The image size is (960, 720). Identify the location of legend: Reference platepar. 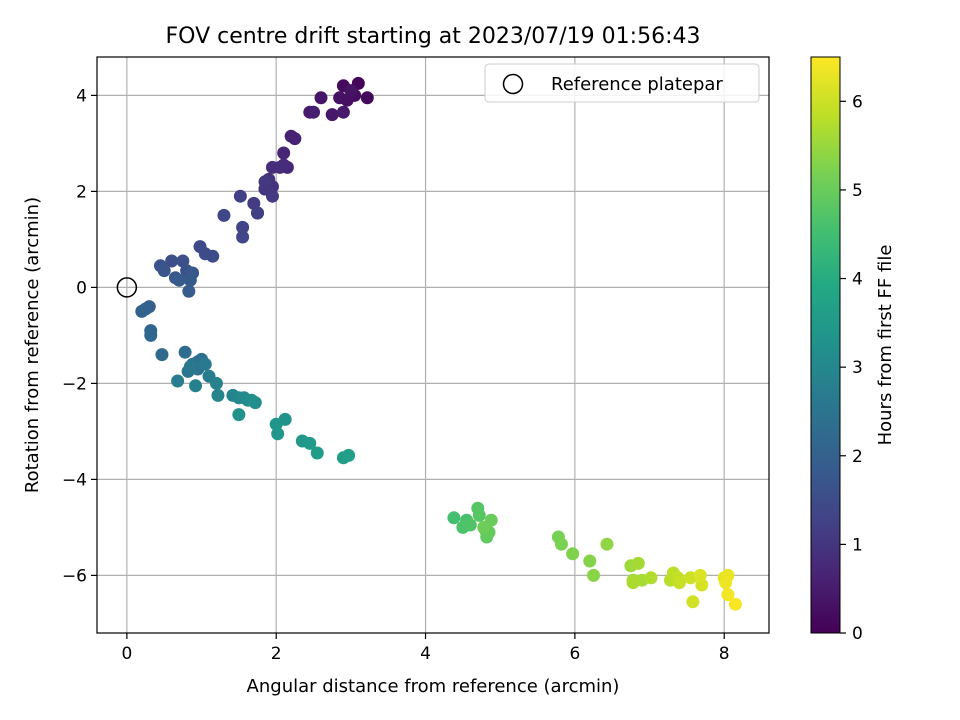
(622, 83).